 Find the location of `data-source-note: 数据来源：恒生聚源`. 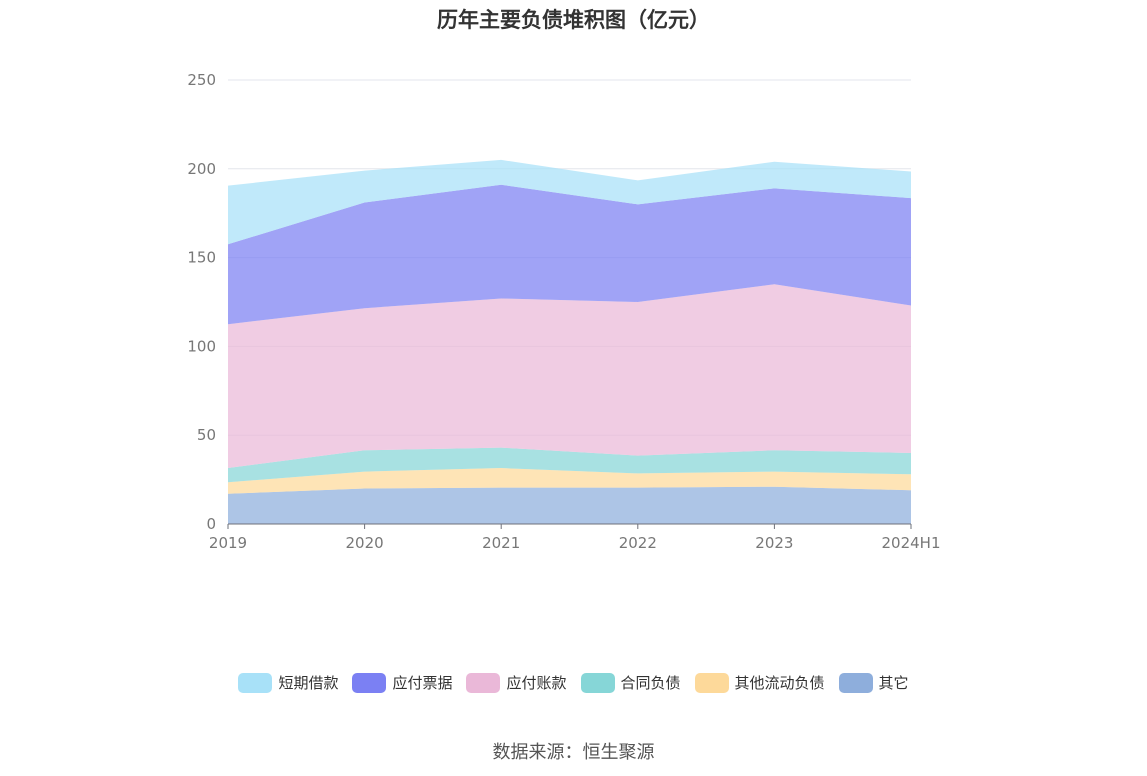

data-source-note: 数据来源：恒生聚源 is located at coordinates (573, 752).